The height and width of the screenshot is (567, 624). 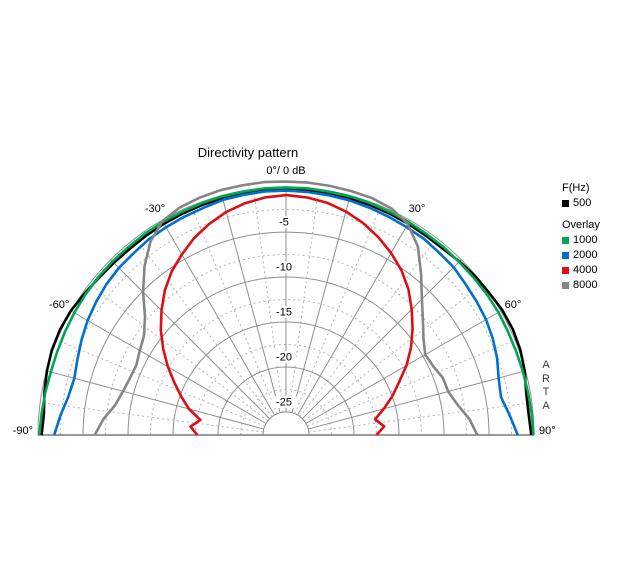 I want to click on angle-label--60: -60°, so click(x=59, y=305).